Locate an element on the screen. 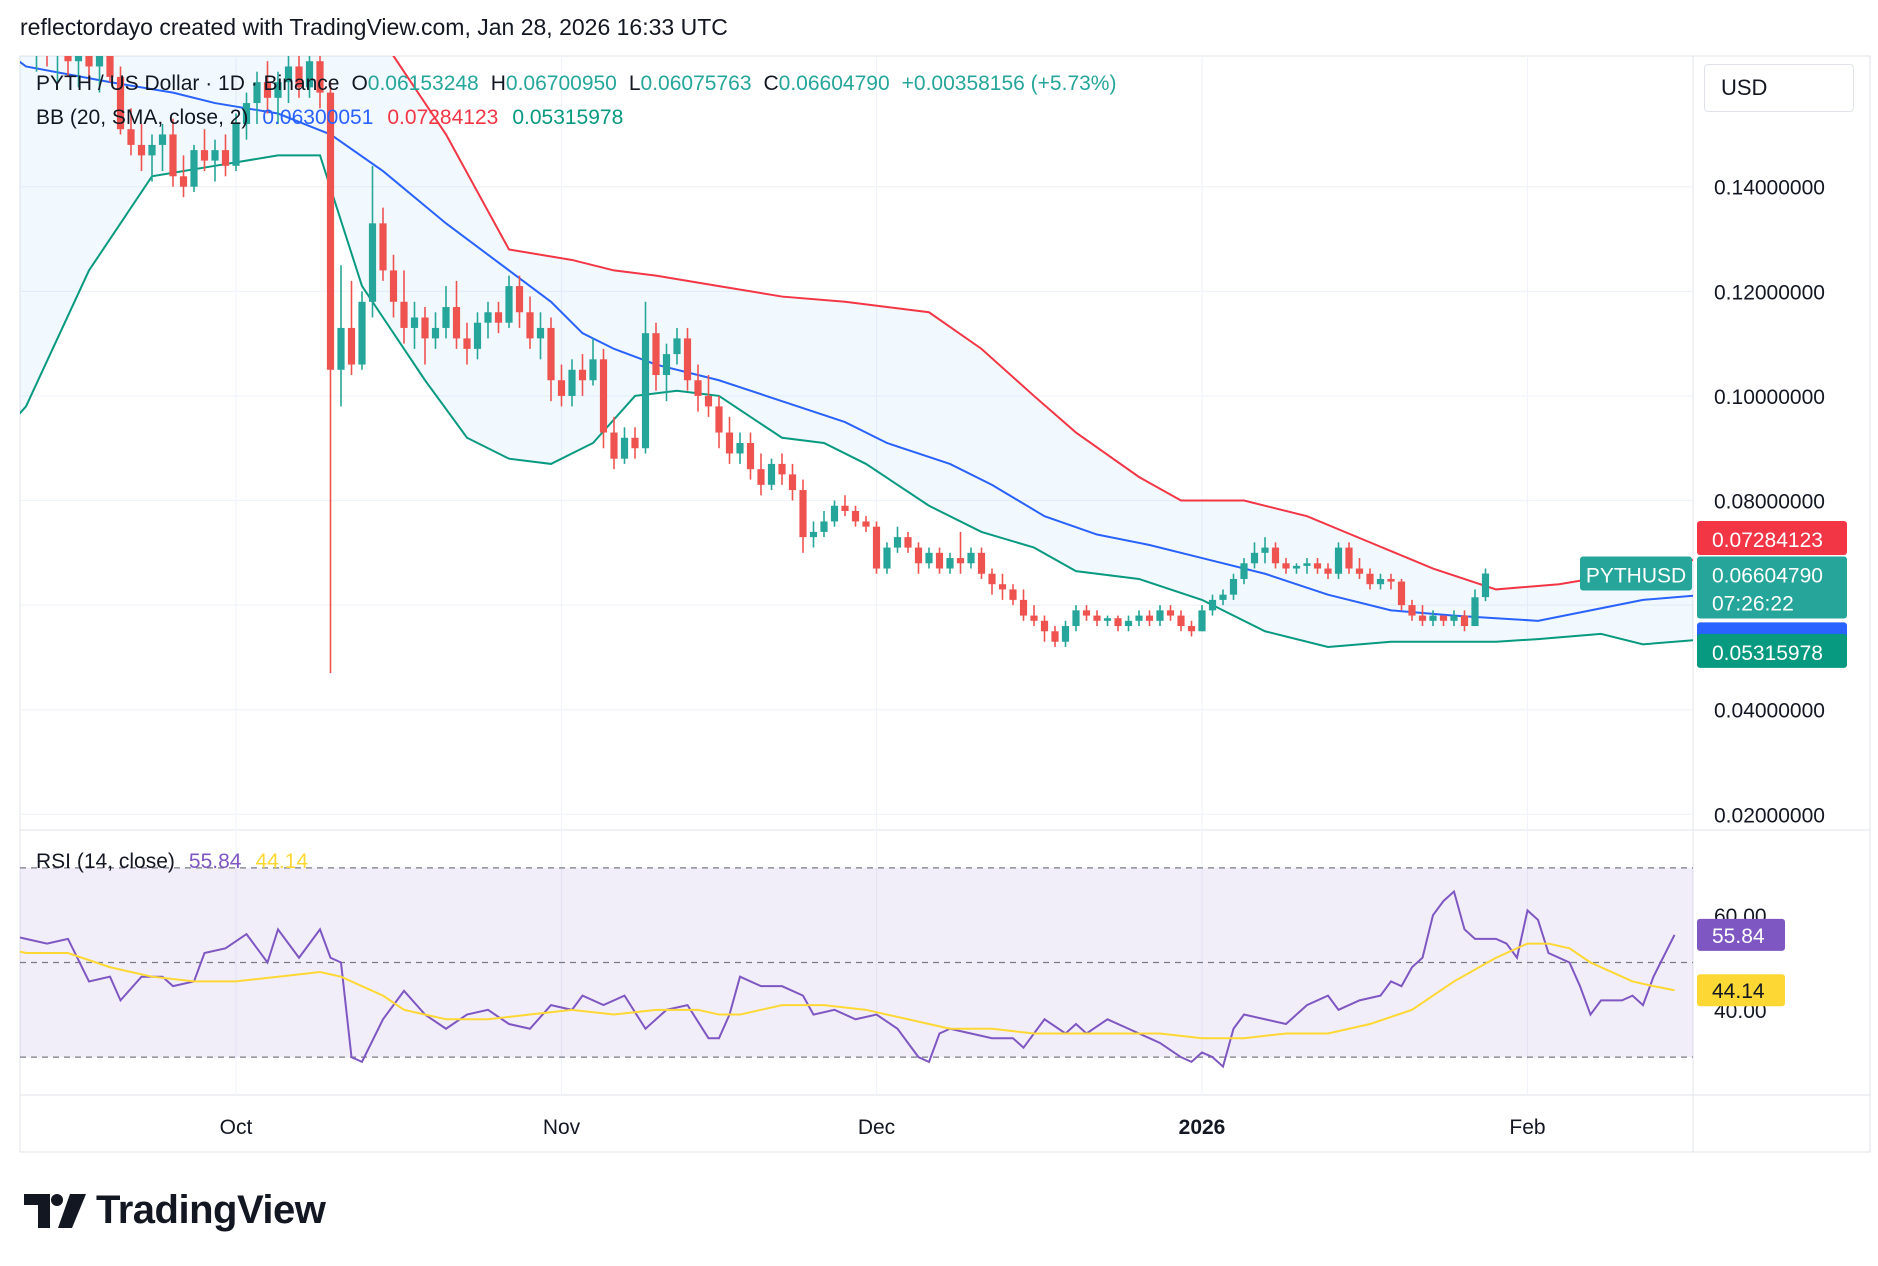 The height and width of the screenshot is (1266, 1878). close-label: C is located at coordinates (771, 83).